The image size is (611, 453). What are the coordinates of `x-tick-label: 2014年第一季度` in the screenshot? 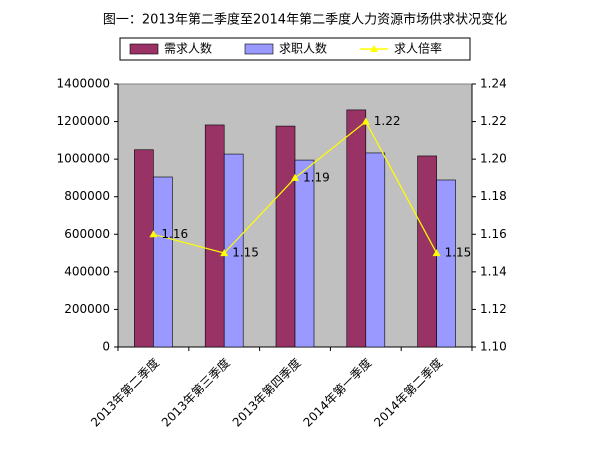 It's located at (337, 392).